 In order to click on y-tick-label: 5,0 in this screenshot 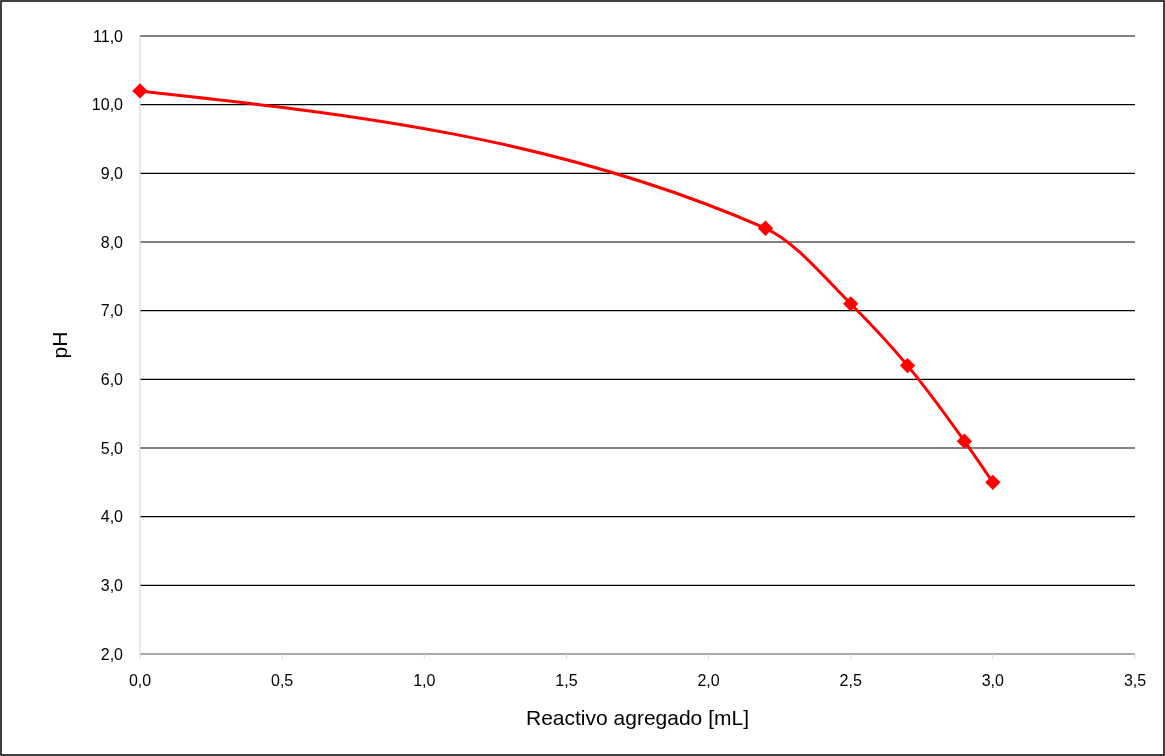, I will do `click(112, 448)`.